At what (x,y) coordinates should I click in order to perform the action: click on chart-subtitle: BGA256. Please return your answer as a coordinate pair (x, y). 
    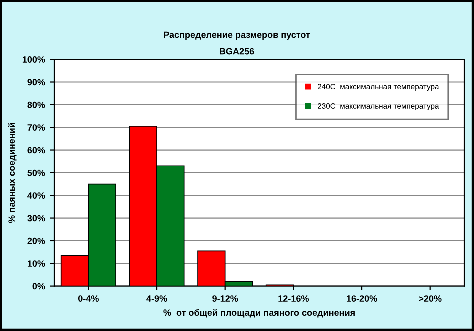
    Looking at the image, I should click on (237, 51).